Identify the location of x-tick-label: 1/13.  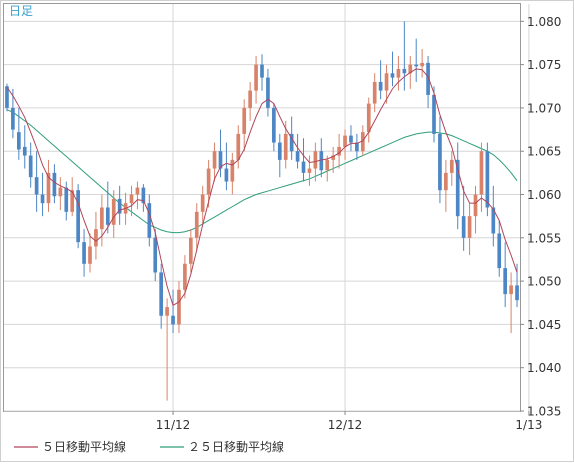
(528, 425).